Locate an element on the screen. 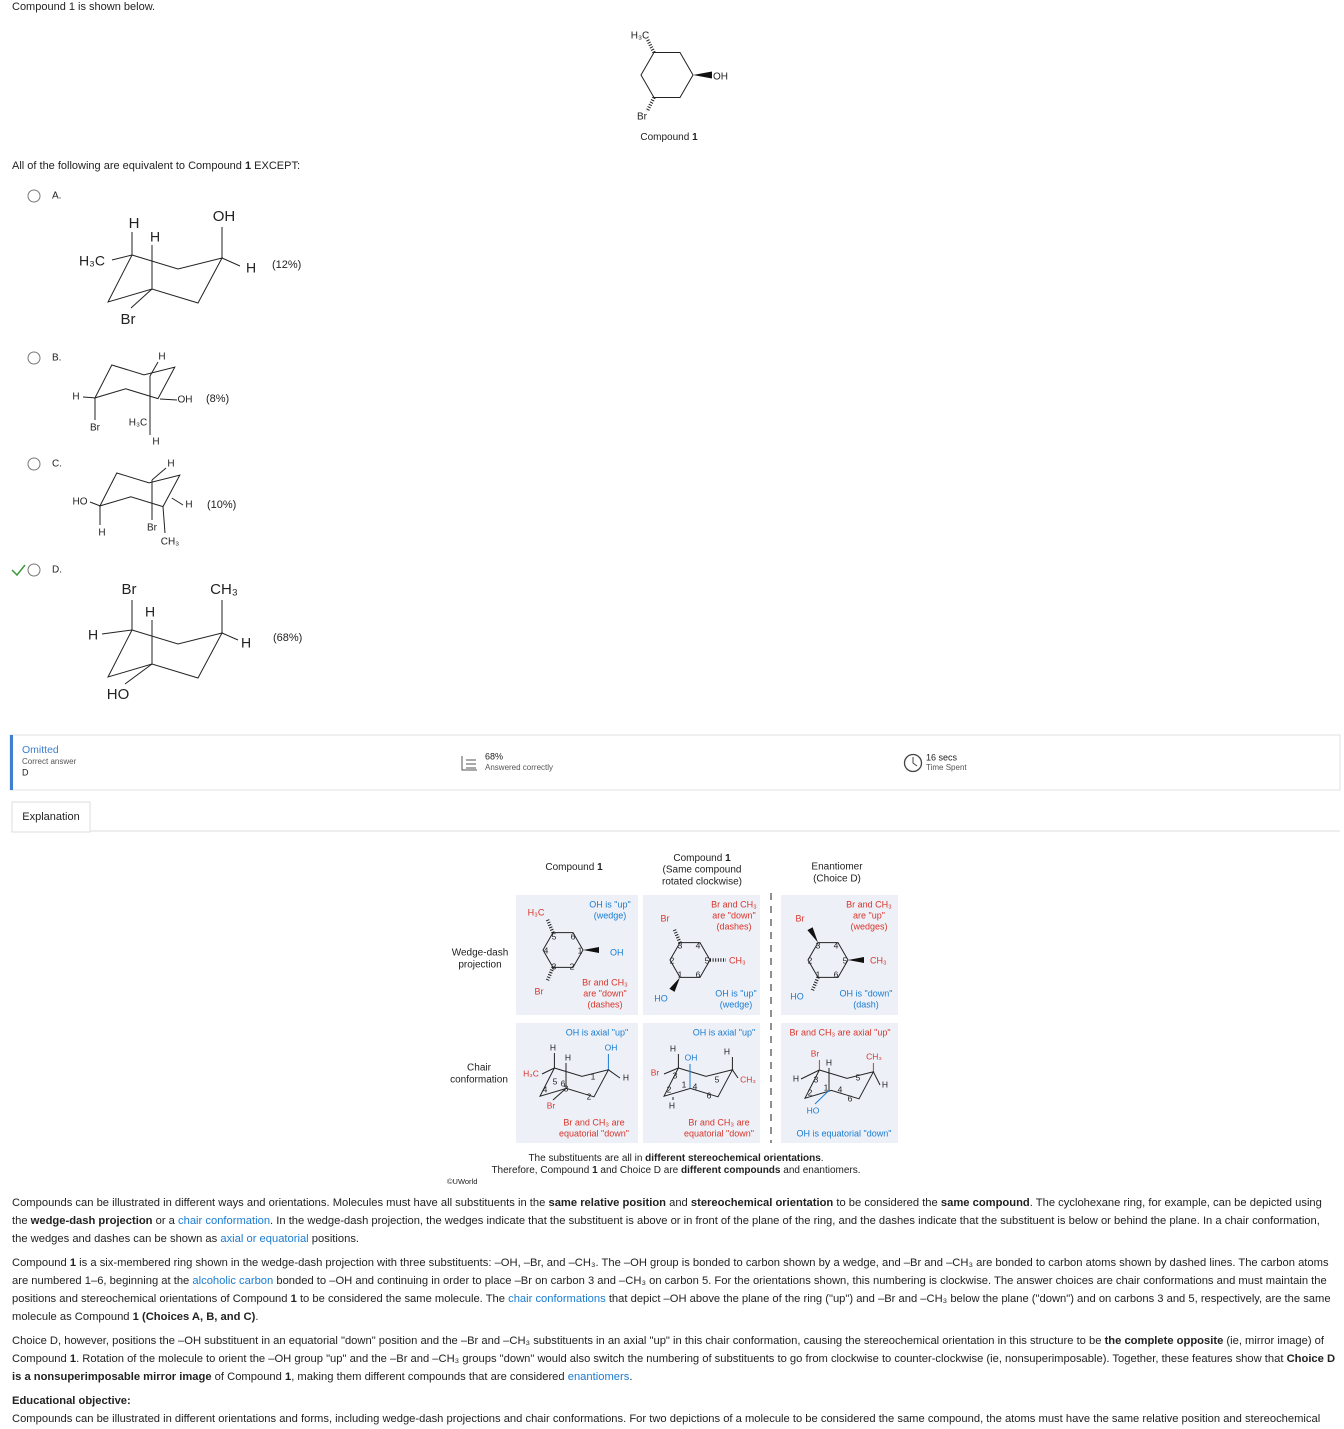  label: OH is "up" is located at coordinates (609, 904).